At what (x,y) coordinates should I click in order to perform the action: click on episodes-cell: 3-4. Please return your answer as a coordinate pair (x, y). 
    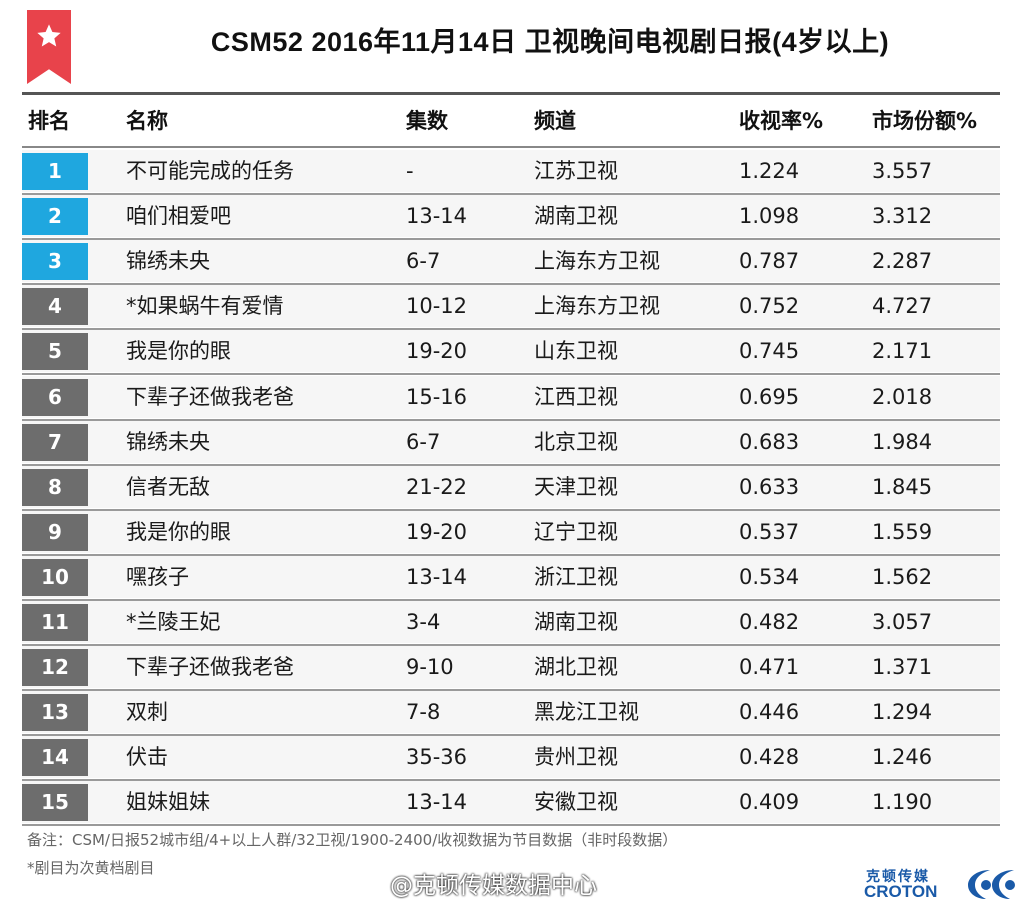
    Looking at the image, I should click on (423, 622).